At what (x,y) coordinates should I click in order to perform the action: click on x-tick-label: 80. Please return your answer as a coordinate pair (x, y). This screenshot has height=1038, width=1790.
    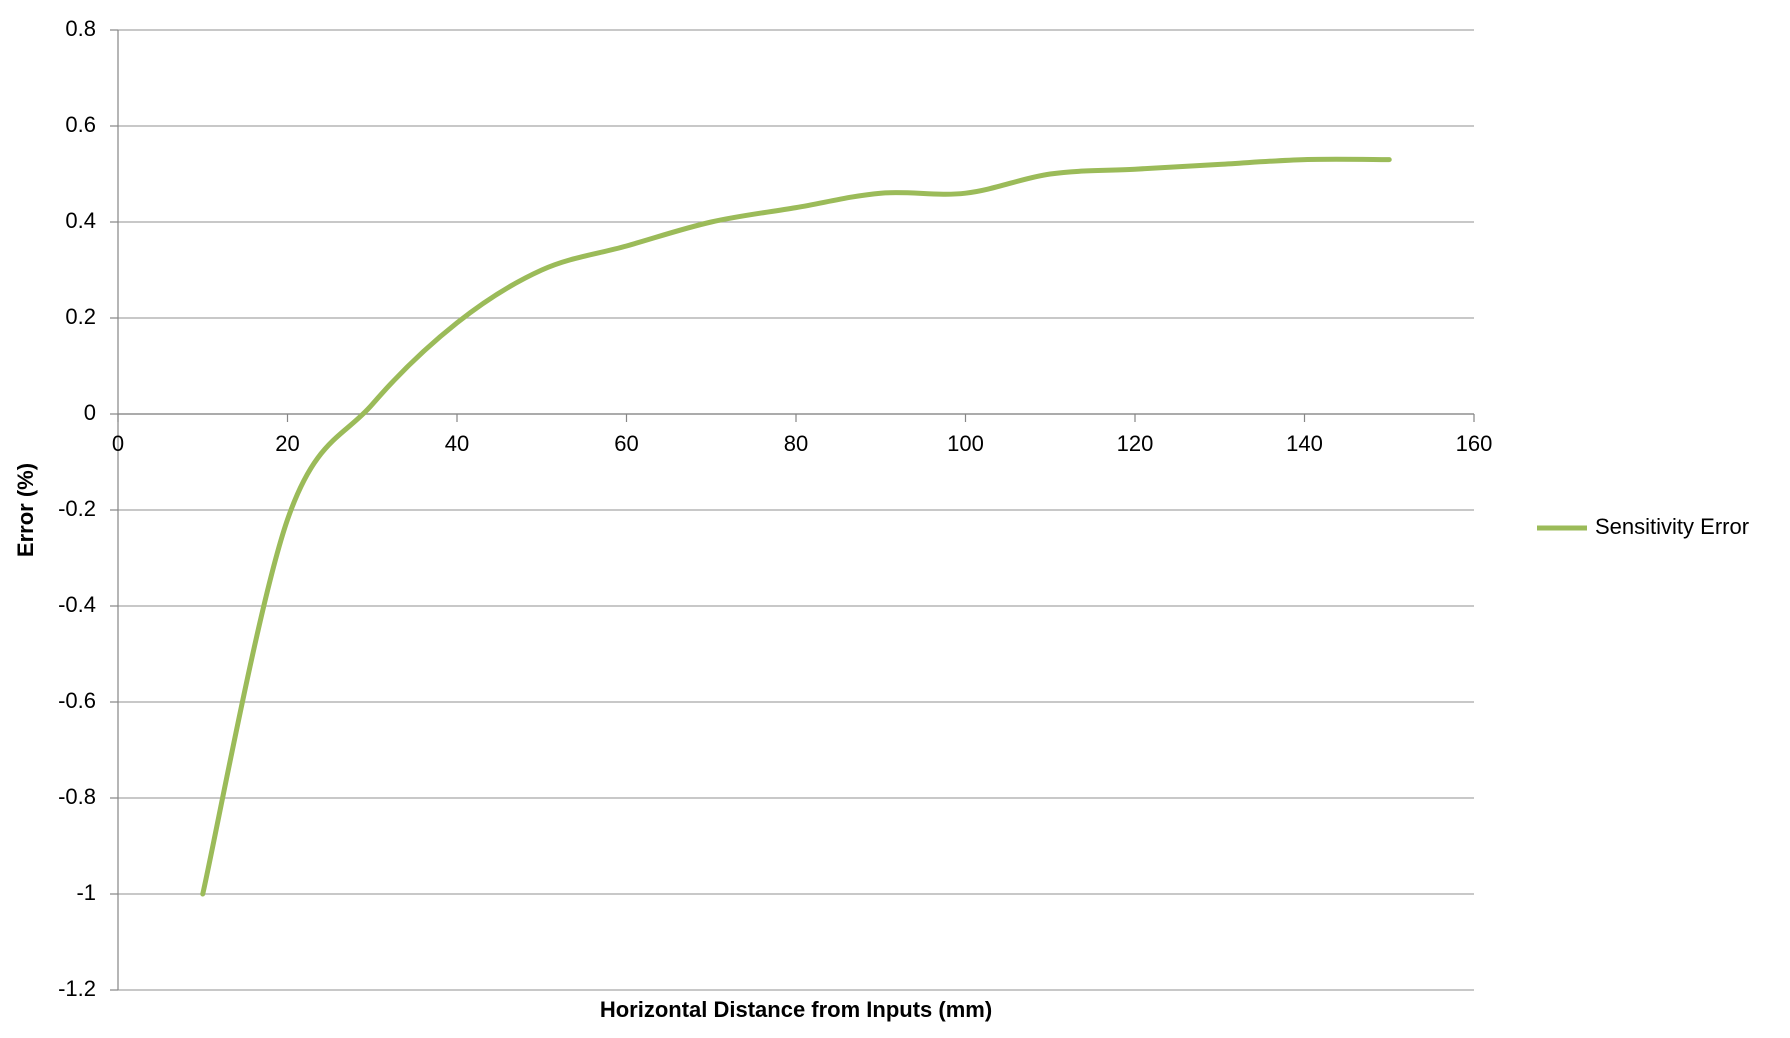
    Looking at the image, I should click on (796, 443).